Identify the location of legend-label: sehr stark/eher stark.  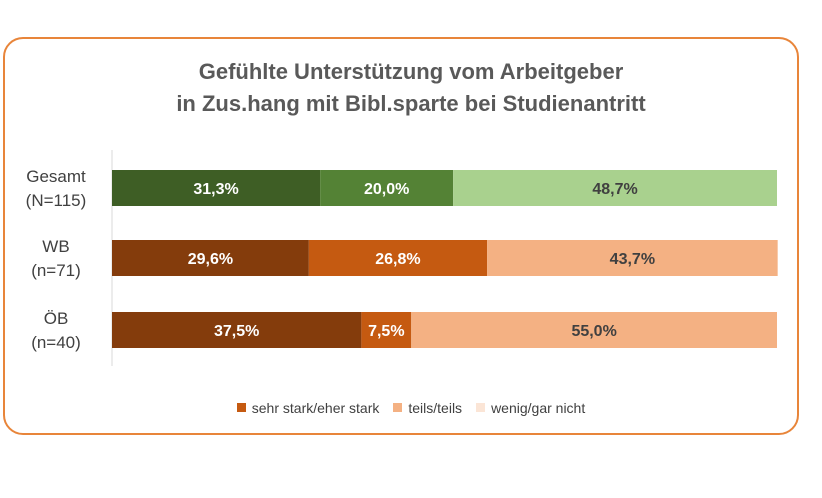
(315, 407).